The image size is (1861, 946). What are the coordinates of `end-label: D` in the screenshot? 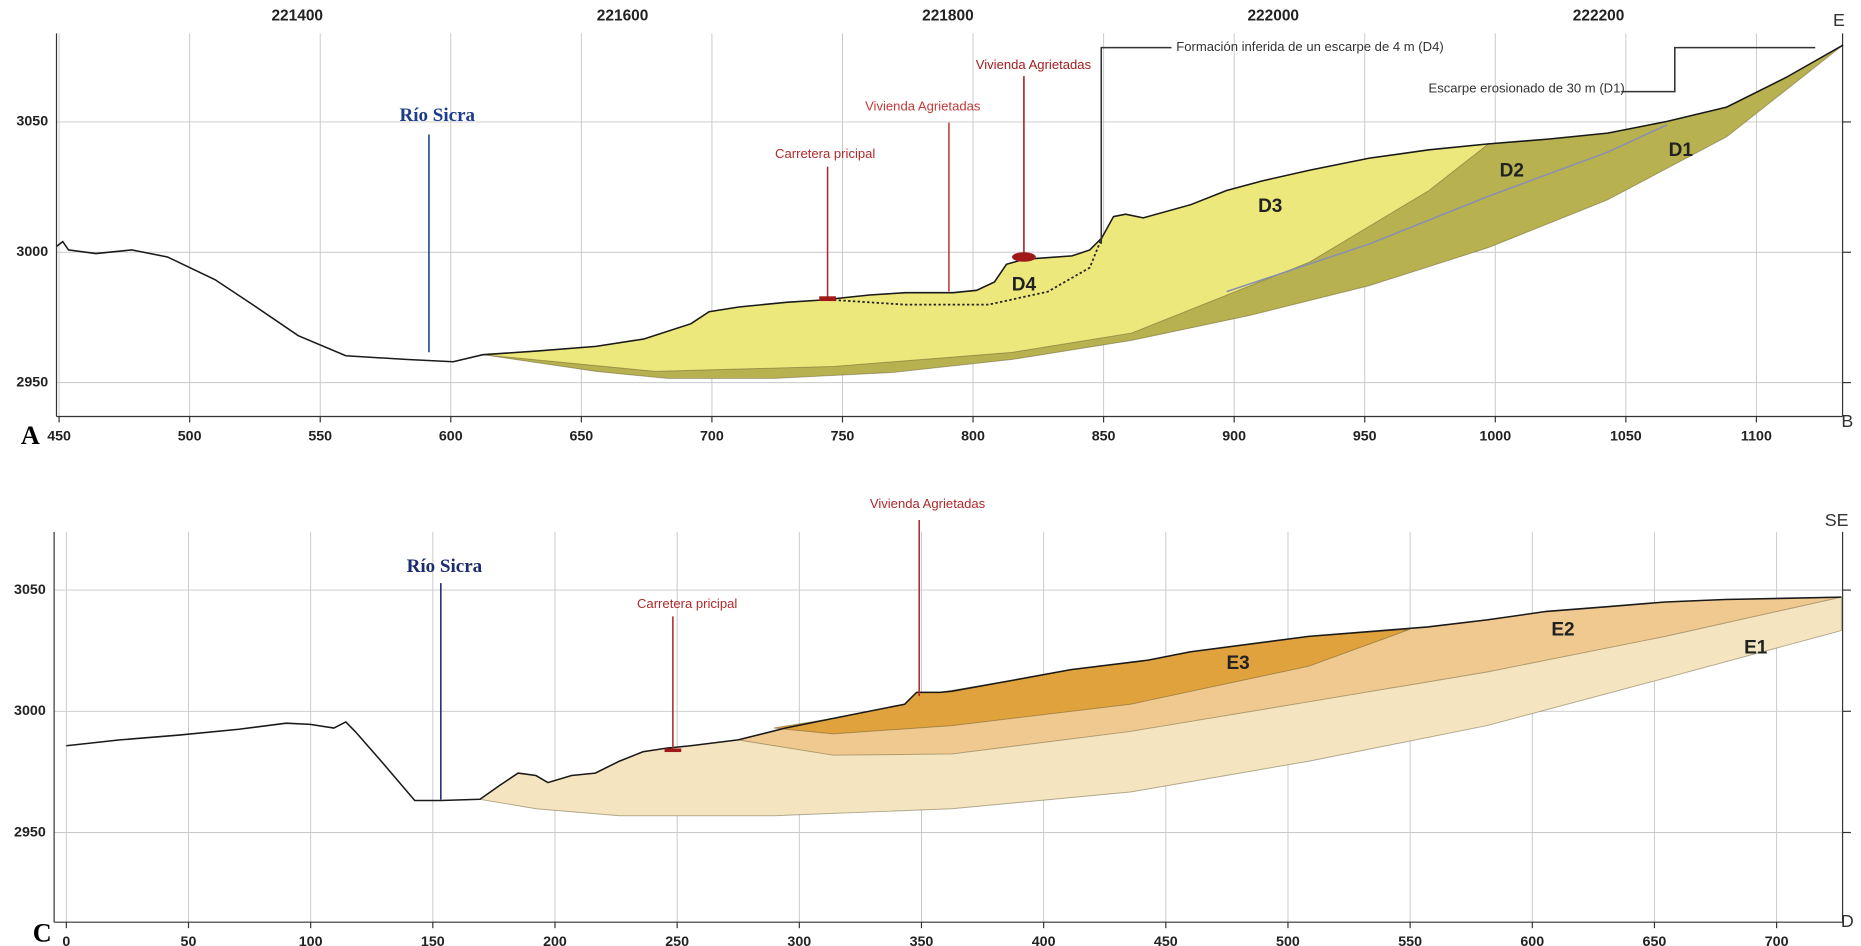 It's located at (1847, 921).